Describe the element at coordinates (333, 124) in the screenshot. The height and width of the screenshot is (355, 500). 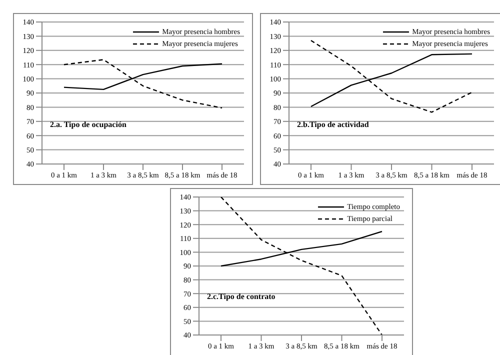
I see `text: 2.b.Tipo de actividad` at that location.